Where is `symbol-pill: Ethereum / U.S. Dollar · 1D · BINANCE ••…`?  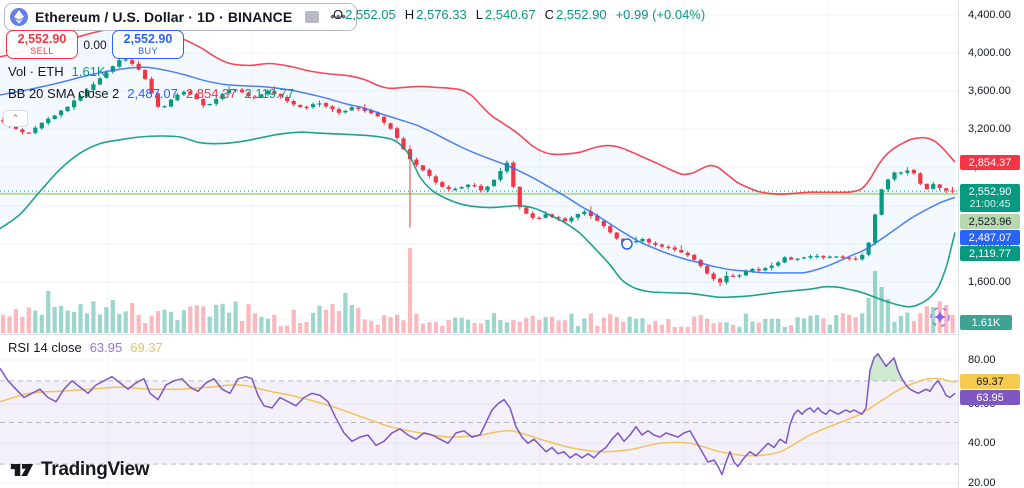
symbol-pill: Ethereum / U.S. Dollar · 1D · BINANCE ••… is located at coordinates (180, 17).